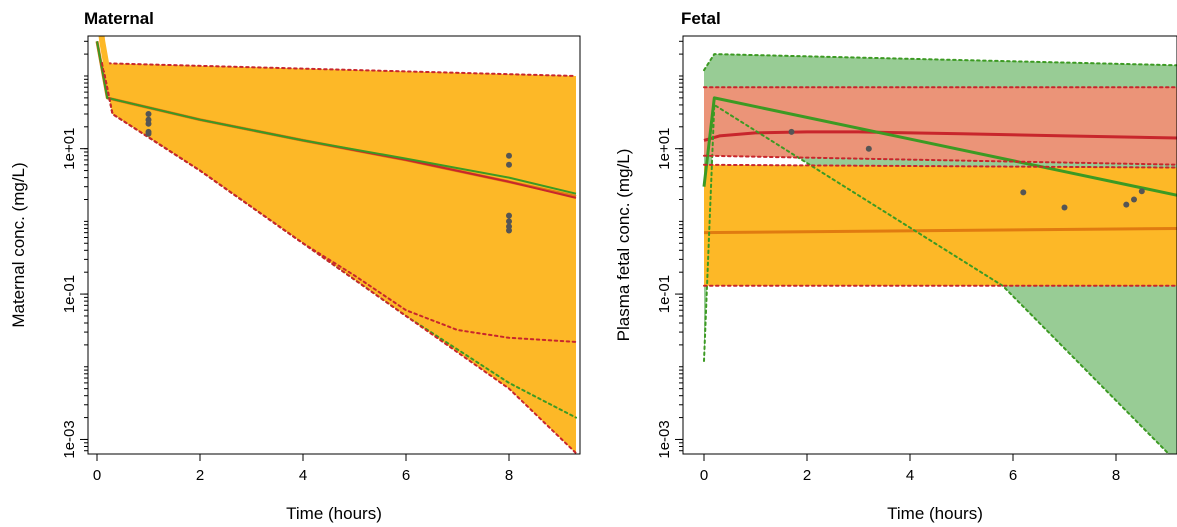 This screenshot has height=527, width=1177. What do you see at coordinates (334, 513) in the screenshot?
I see `maternal-x-axis-label: Time (hours)` at bounding box center [334, 513].